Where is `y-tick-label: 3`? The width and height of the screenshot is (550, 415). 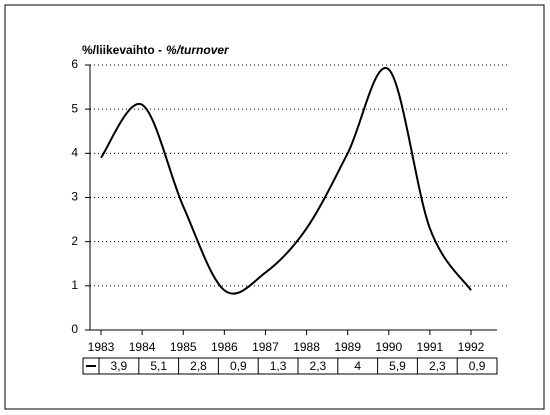 y-tick-label: 3 is located at coordinates (74, 197).